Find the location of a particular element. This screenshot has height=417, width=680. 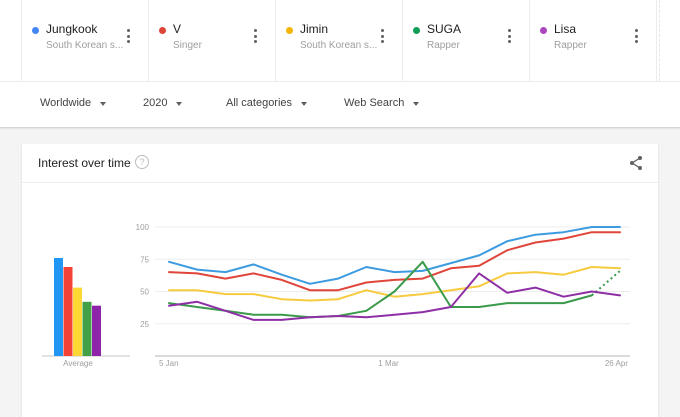

category-label: All categories is located at coordinates (259, 103).